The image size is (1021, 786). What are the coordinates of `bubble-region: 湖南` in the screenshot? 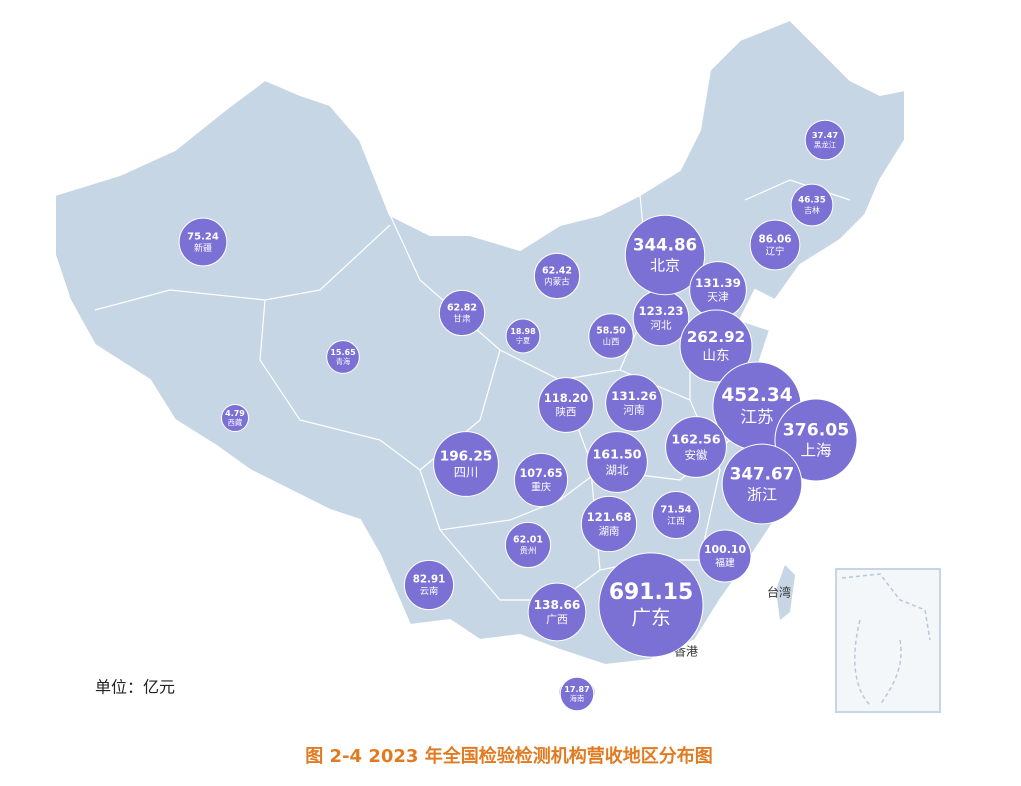 It's located at (609, 531).